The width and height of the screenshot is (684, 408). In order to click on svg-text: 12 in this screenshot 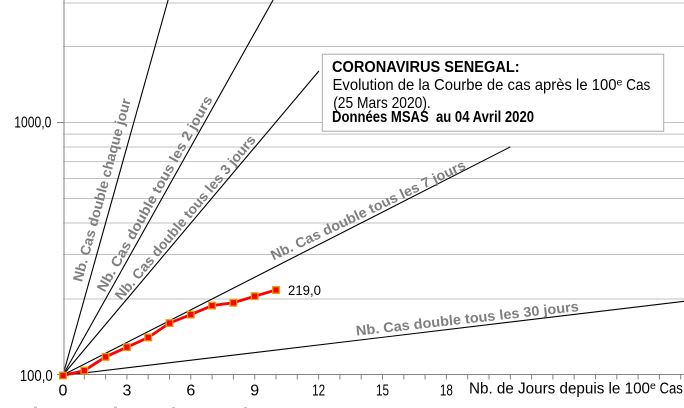, I will do `click(318, 391)`.